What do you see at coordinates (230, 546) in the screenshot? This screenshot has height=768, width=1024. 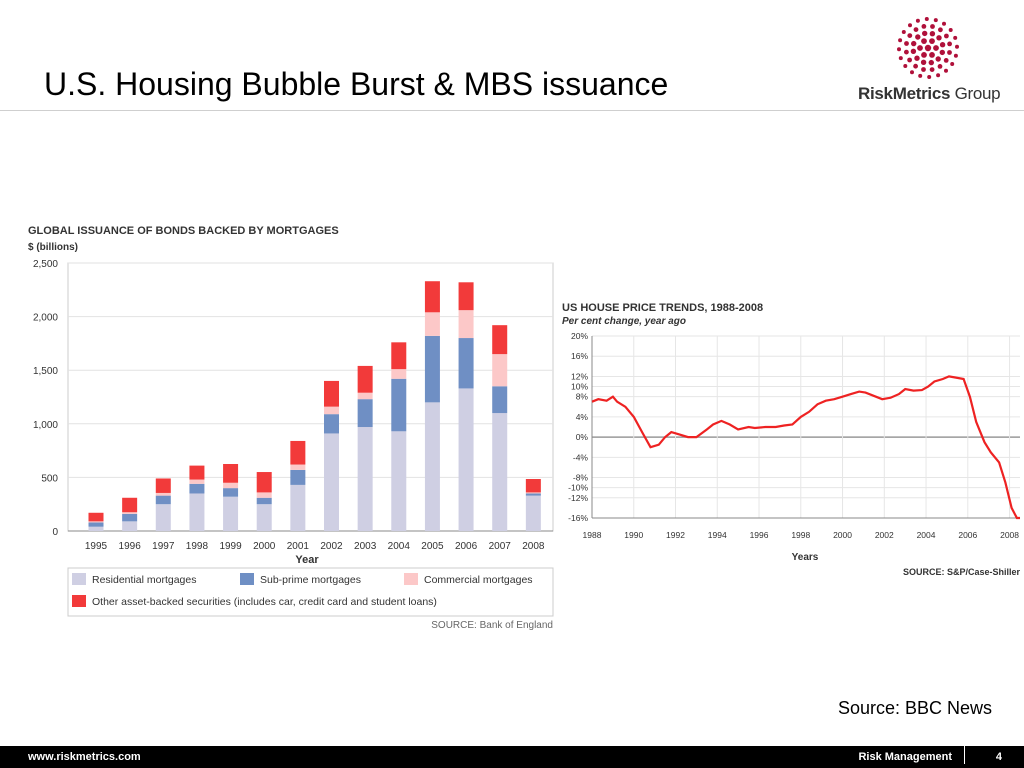 I see `x-tick-label: 1999` at bounding box center [230, 546].